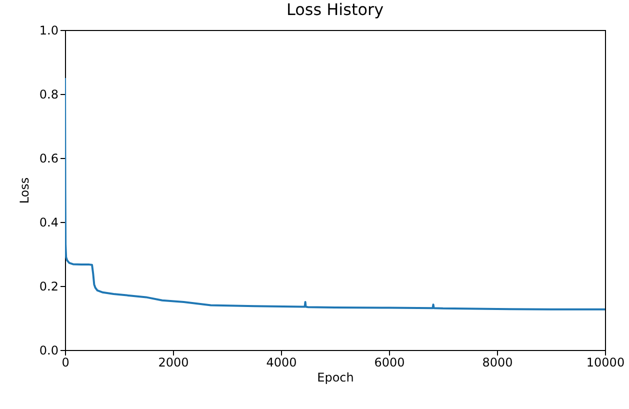  What do you see at coordinates (605, 363) in the screenshot?
I see `x-tick-label: 10000` at bounding box center [605, 363].